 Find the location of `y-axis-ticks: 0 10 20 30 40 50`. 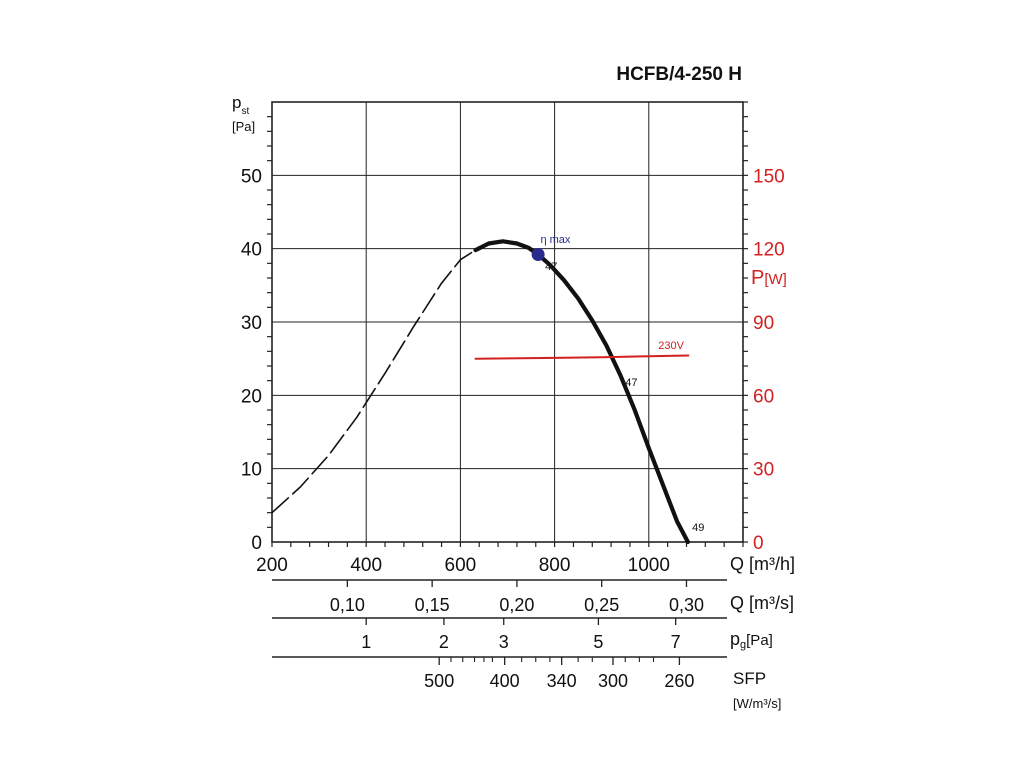

y-axis-ticks: 0 10 20 30 40 50 is located at coordinates (251, 360).